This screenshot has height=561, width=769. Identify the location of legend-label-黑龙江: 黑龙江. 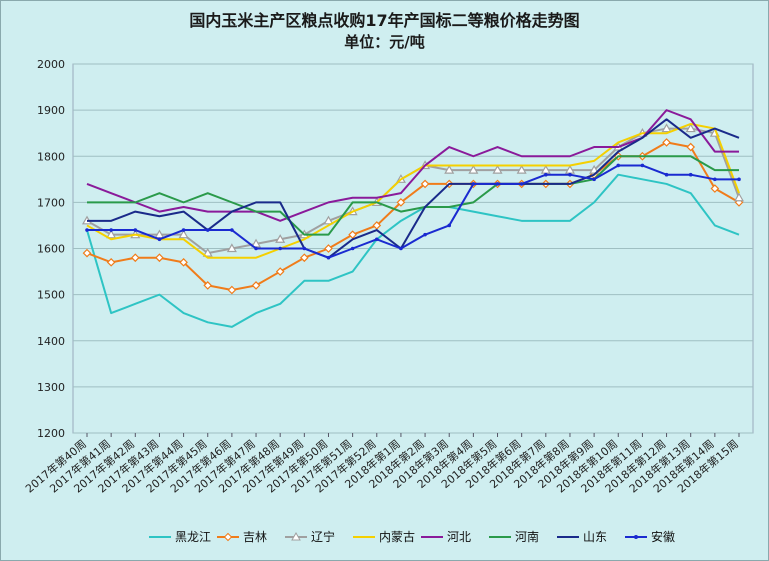
(193, 537).